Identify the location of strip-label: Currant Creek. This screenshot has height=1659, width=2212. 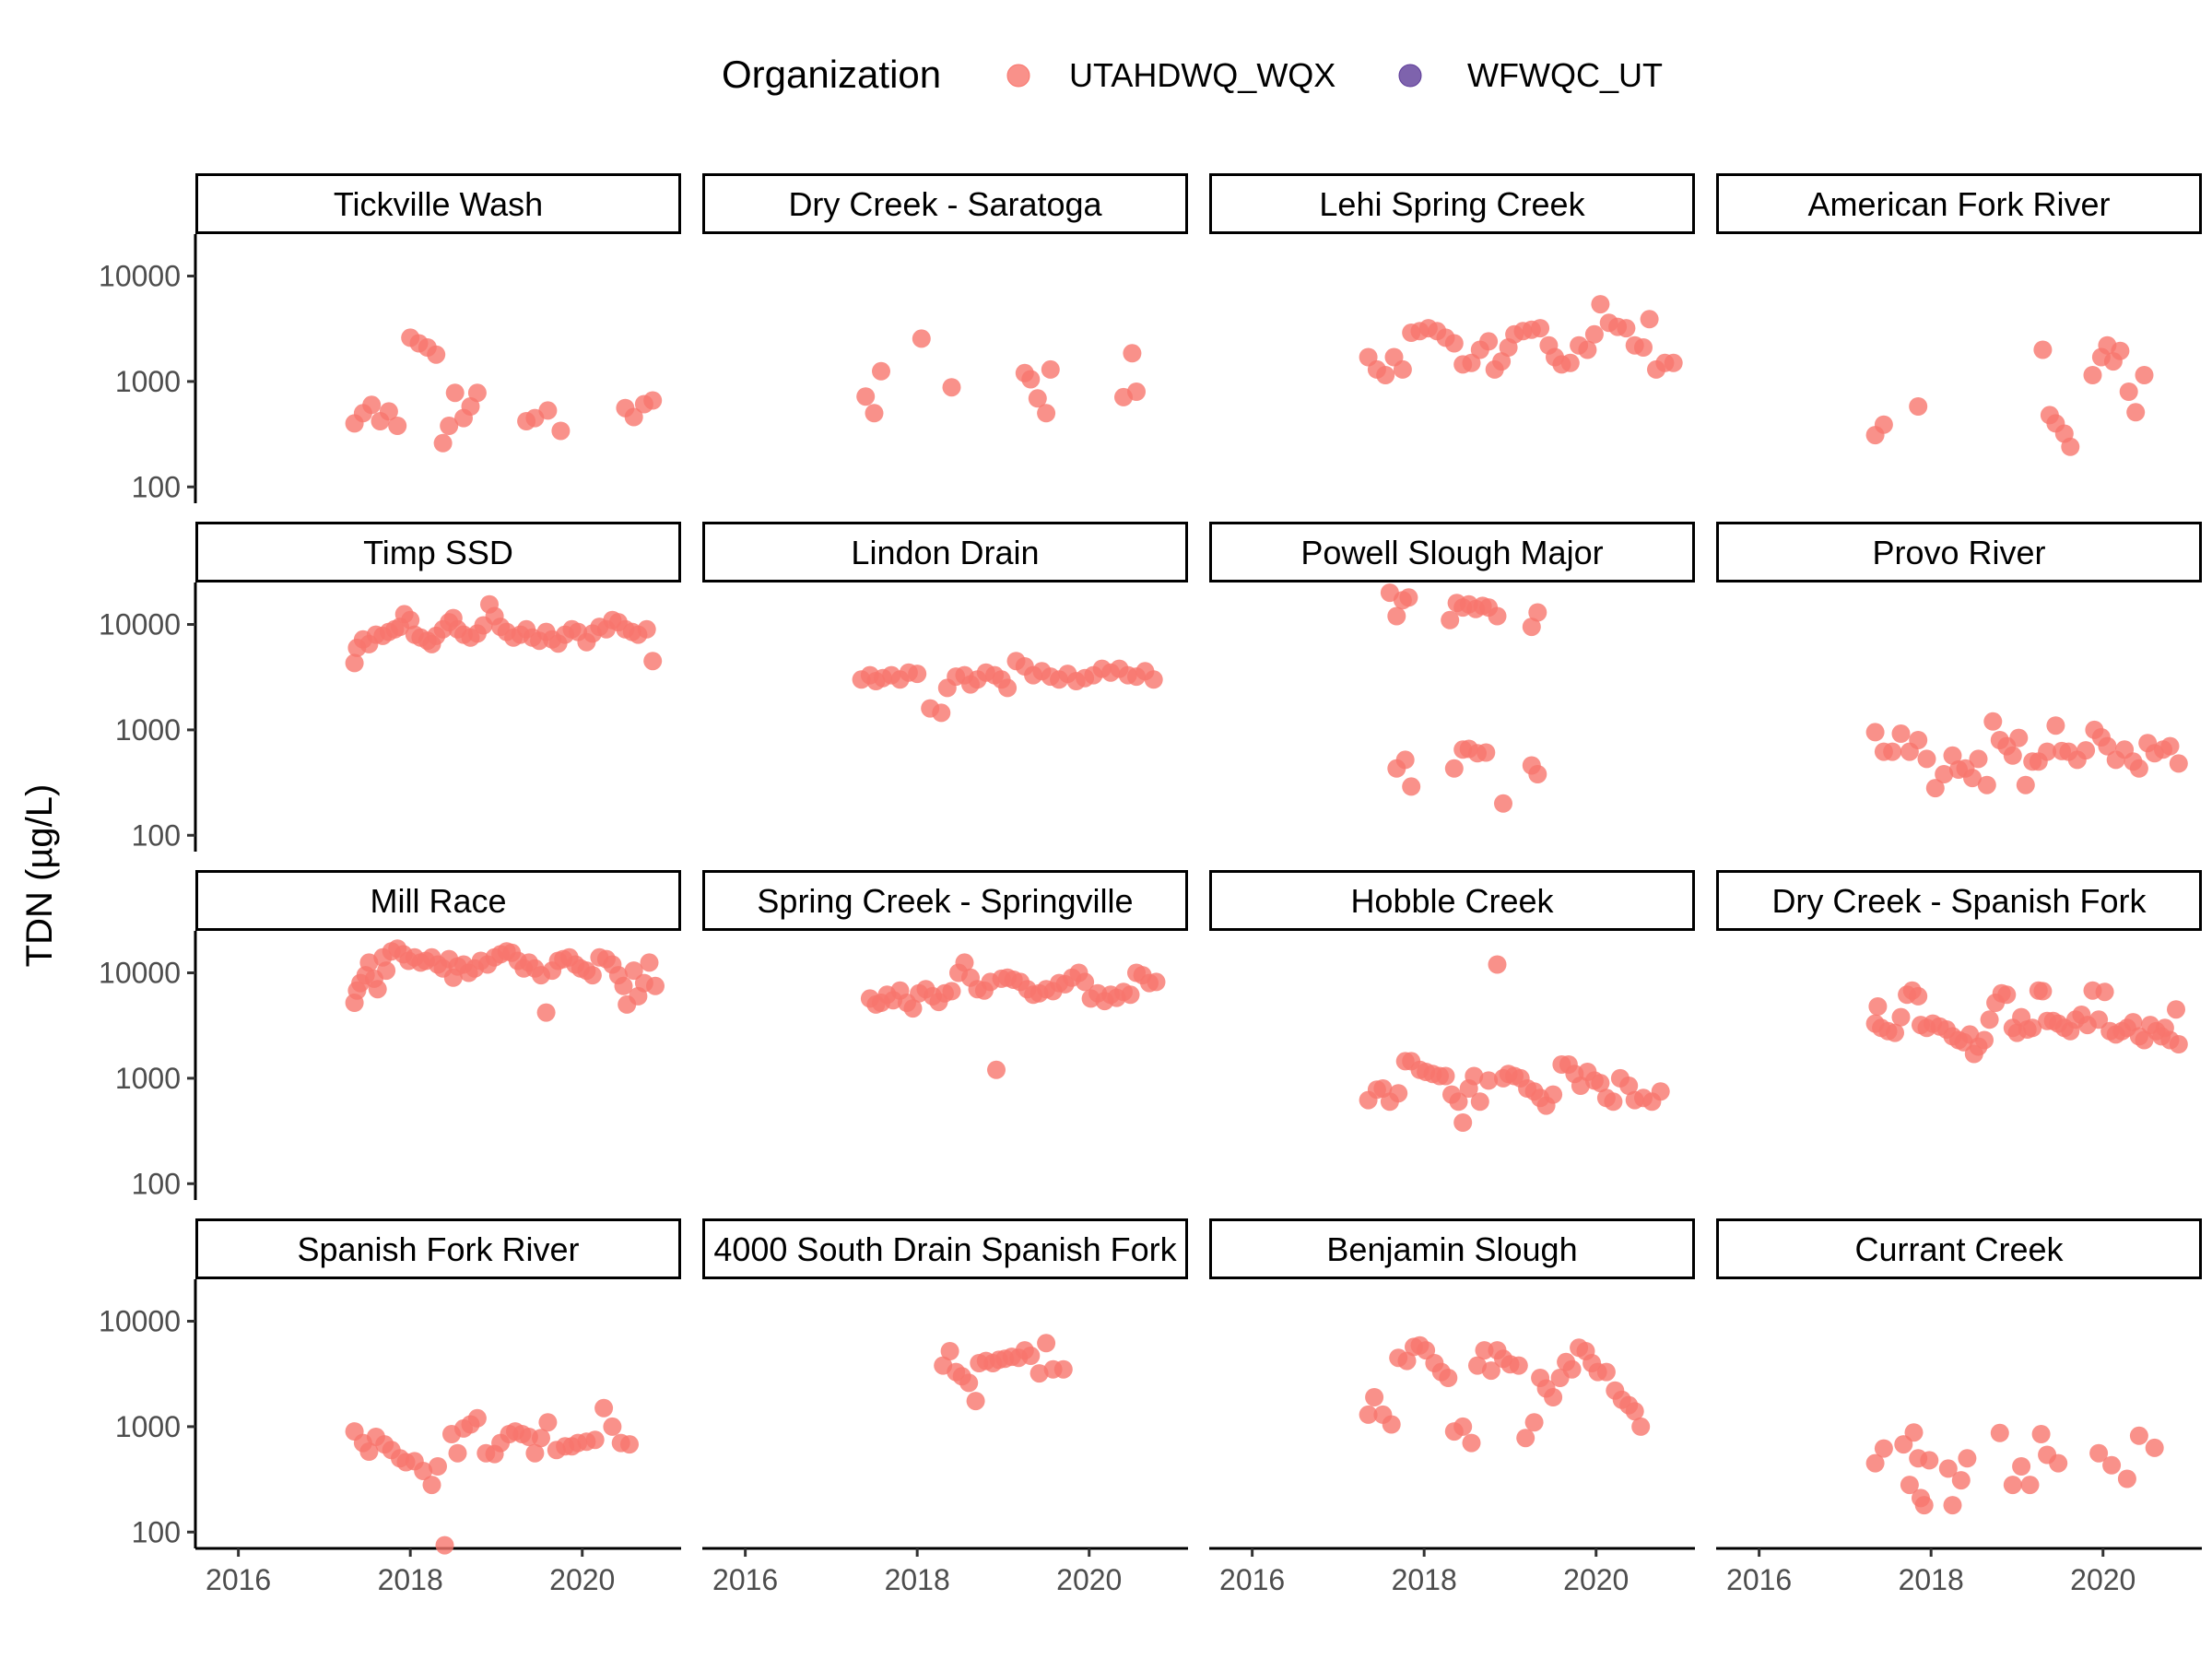
(1959, 1249).